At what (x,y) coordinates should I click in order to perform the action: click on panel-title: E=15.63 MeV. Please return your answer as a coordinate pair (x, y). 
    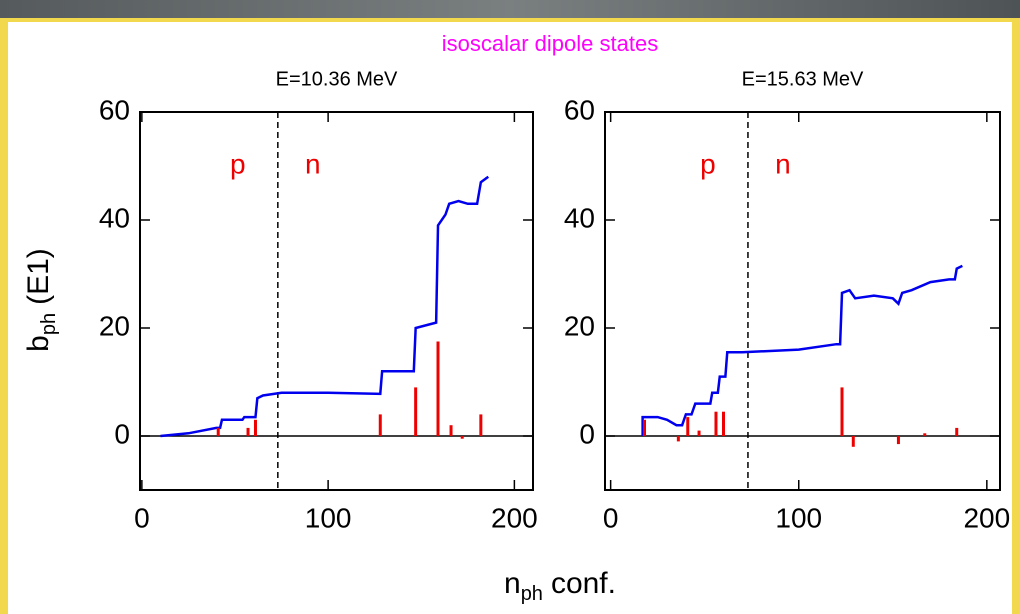
    Looking at the image, I should click on (803, 79).